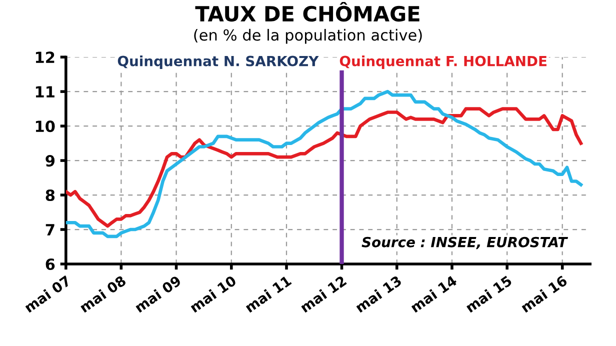 This screenshot has height=346, width=616. Describe the element at coordinates (307, 12) in the screenshot. I see `chart-title: TAUX DE CHÔMAGE` at that location.